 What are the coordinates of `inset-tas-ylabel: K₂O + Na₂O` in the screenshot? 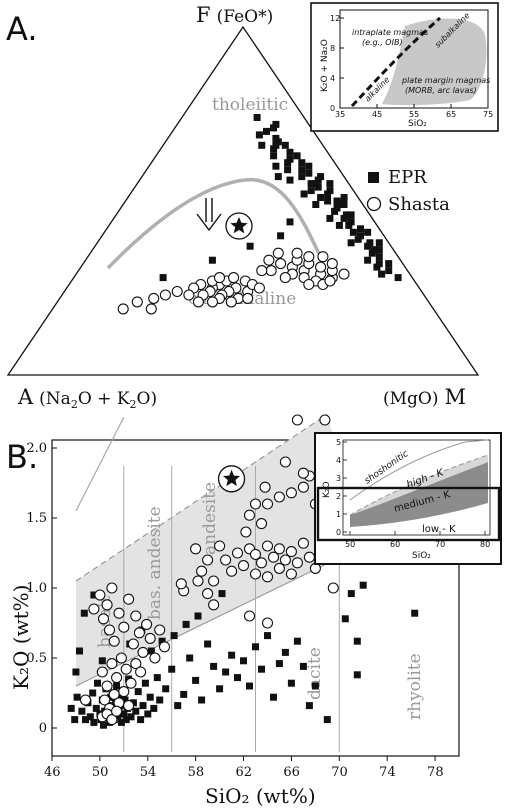 It's located at (325, 65).